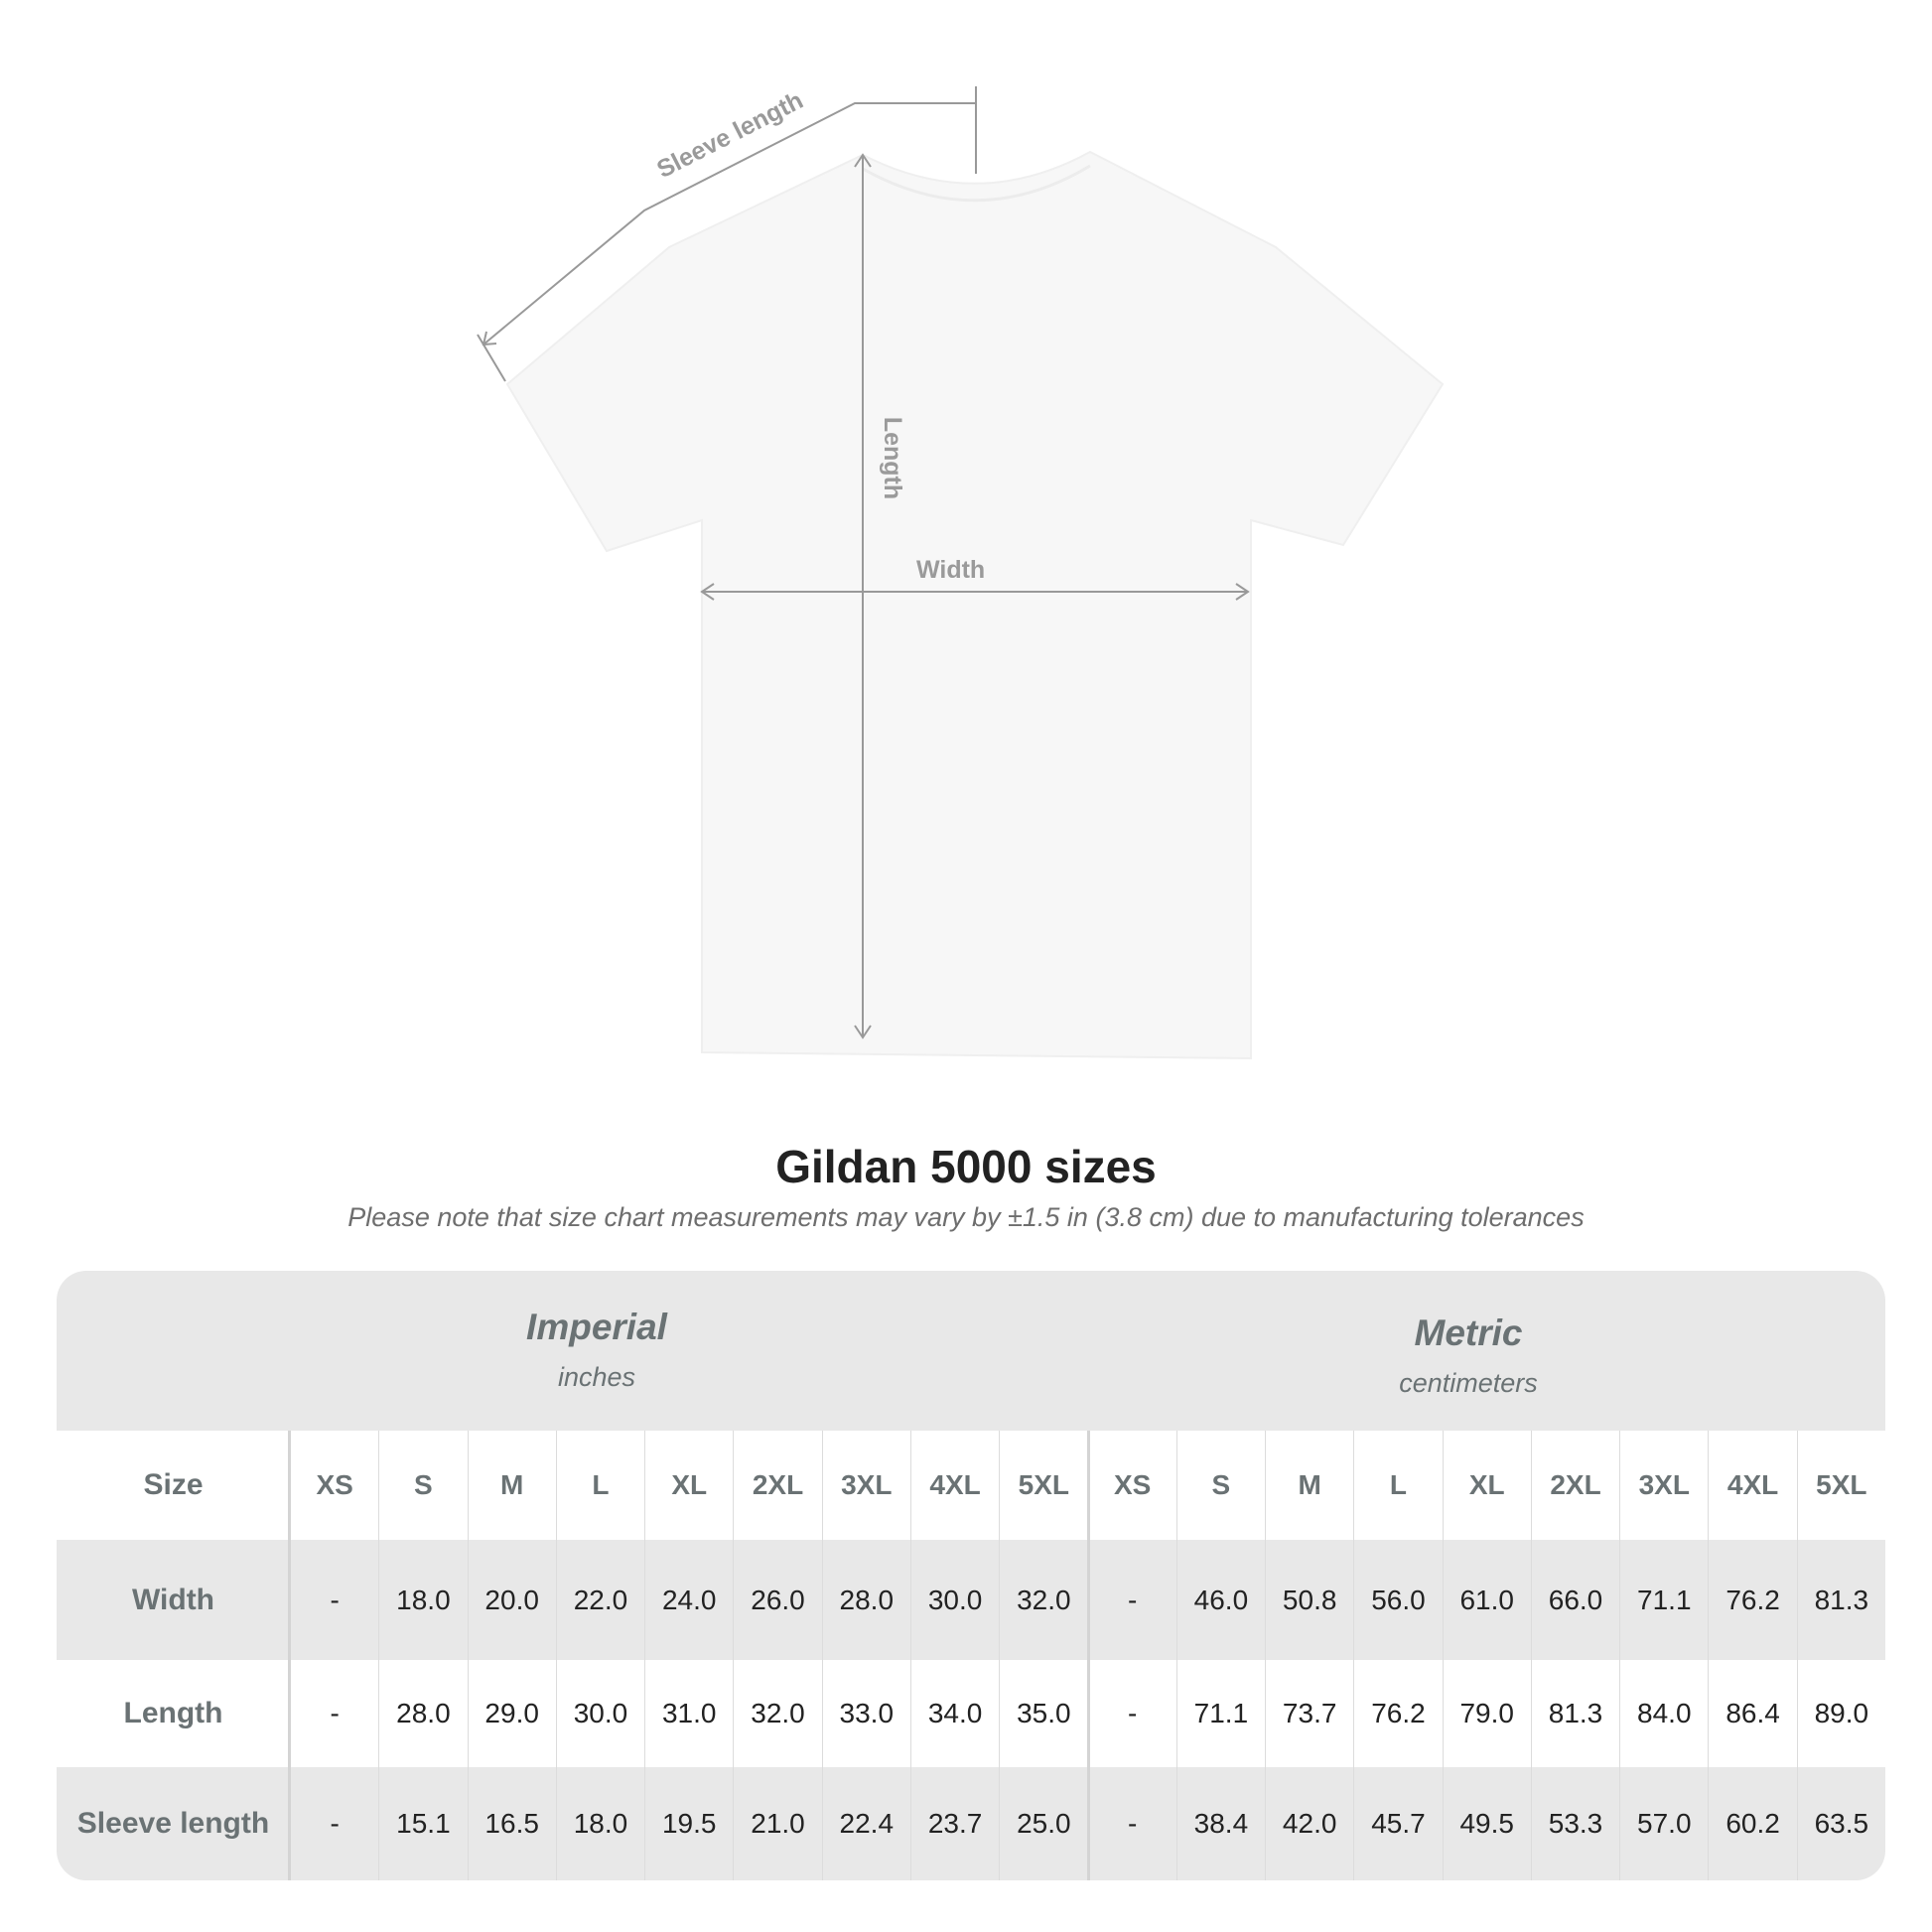  I want to click on row-label: Length, so click(173, 1713).